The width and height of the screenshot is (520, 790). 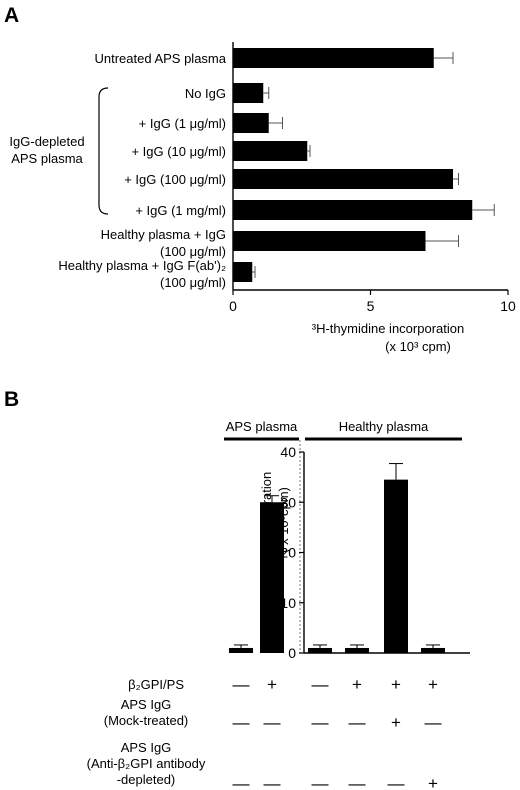 What do you see at coordinates (288, 553) in the screenshot?
I see `y-tick-label: 20` at bounding box center [288, 553].